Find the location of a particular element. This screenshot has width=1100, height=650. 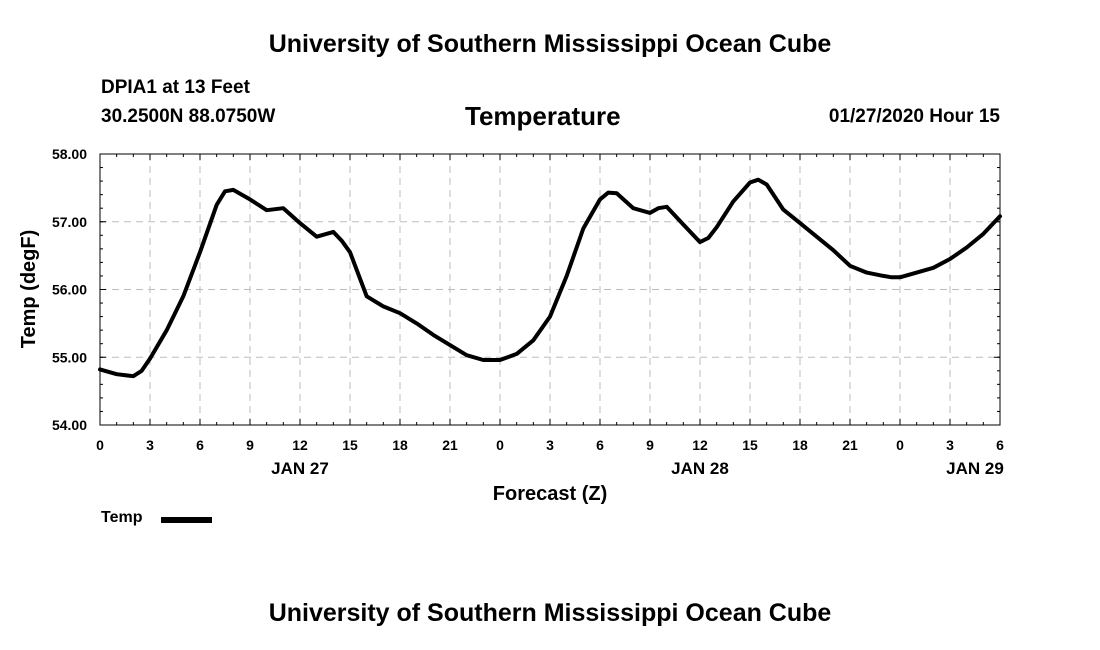

x-axis-label: Forecast (Z) is located at coordinates (550, 494).